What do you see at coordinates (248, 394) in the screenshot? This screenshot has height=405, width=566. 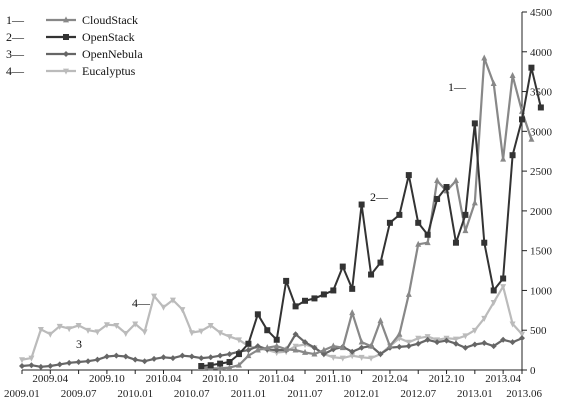 I see `x-tick-label: 2011.01` at bounding box center [248, 394].